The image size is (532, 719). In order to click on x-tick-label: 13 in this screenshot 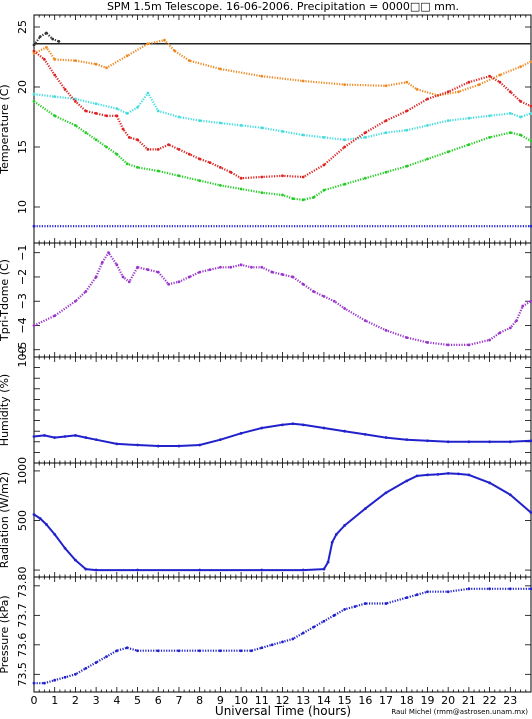, I will do `click(303, 700)`.